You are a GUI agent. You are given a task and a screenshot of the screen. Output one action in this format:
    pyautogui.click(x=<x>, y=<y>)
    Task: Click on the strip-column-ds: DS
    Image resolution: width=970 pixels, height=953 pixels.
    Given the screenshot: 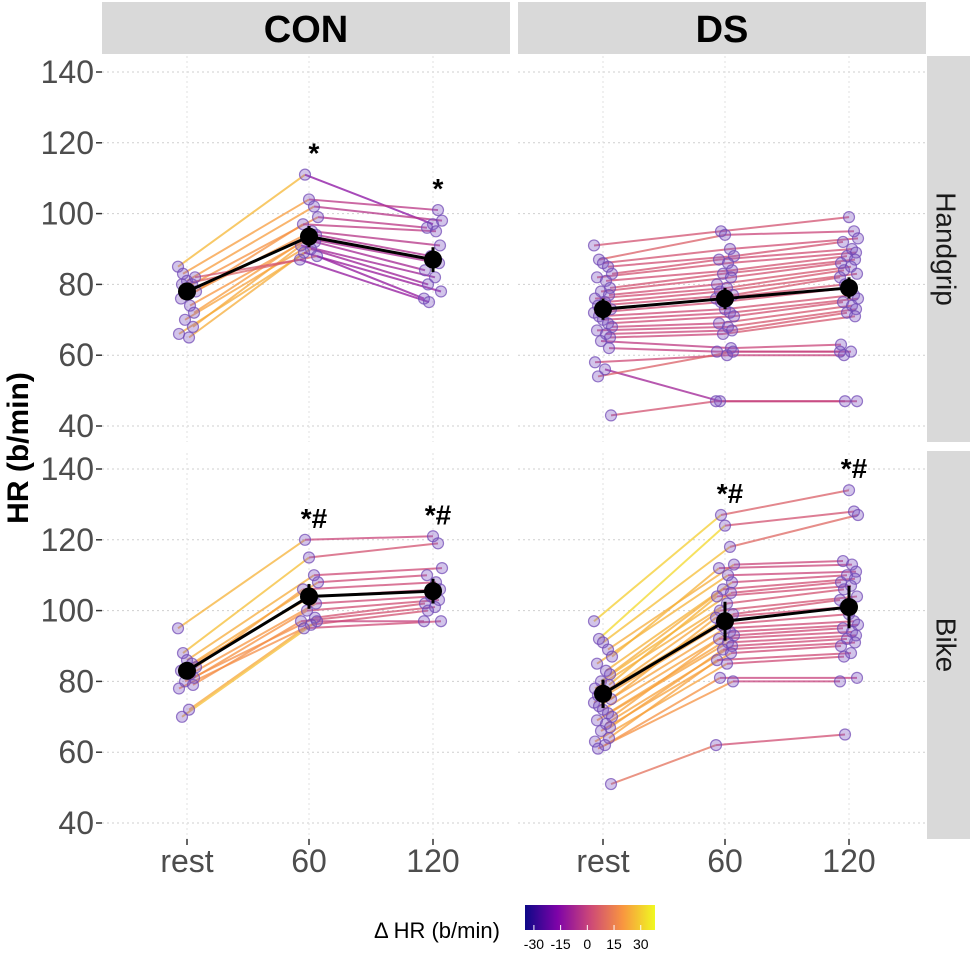 What is the action you would take?
    pyautogui.click(x=722, y=28)
    